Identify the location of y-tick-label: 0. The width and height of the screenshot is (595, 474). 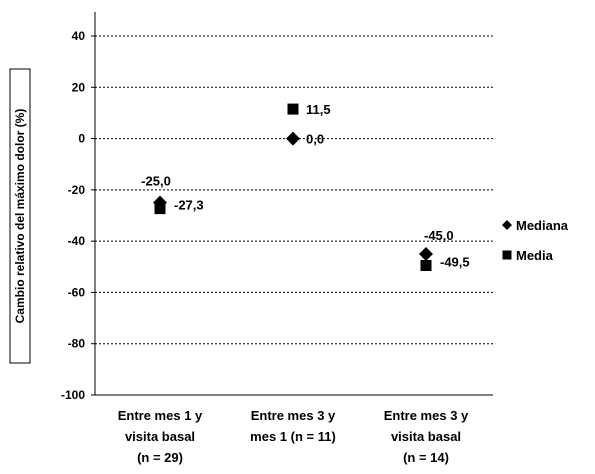
(81, 139).